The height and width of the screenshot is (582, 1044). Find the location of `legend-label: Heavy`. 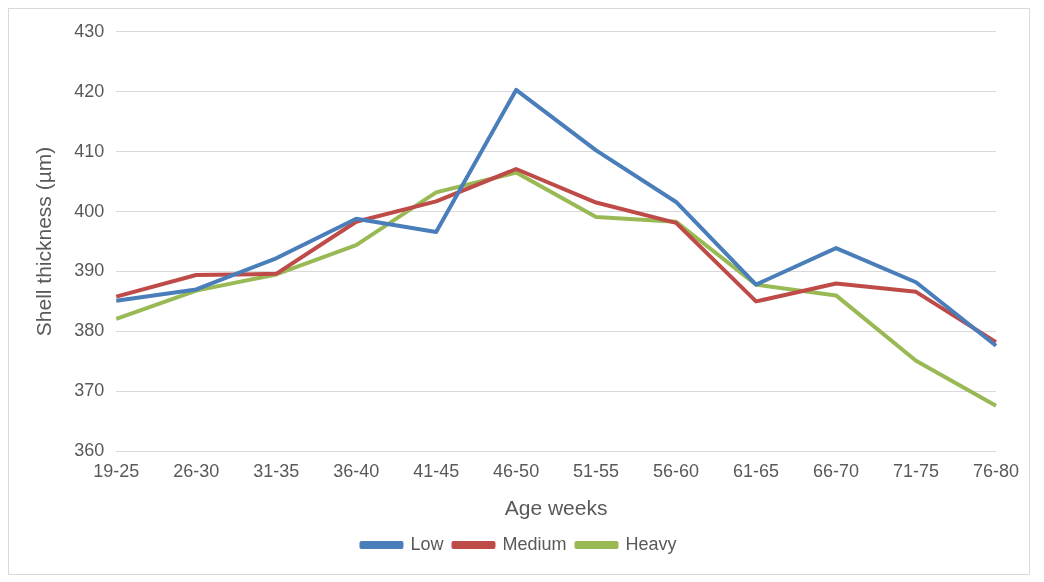

legend-label: Heavy is located at coordinates (651, 543).